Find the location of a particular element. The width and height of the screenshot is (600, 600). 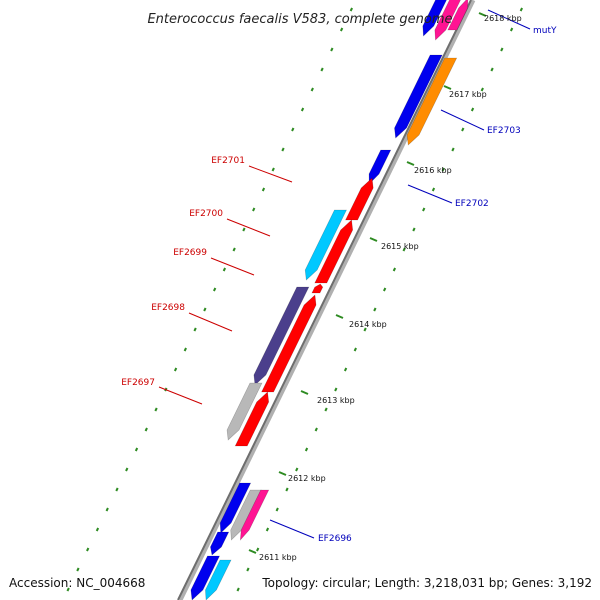

gene-label: EF2702 is located at coordinates (472, 204).